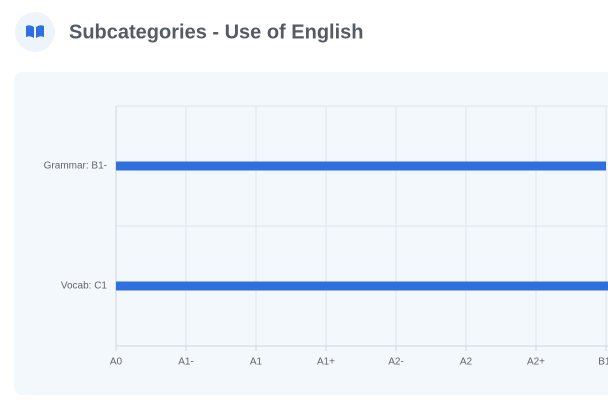 This screenshot has width=608, height=410. I want to click on x-tick-label: A1, so click(256, 362).